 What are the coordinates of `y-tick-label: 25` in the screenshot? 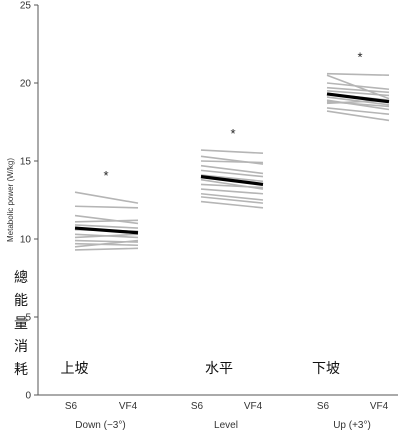 It's located at (26, 6).